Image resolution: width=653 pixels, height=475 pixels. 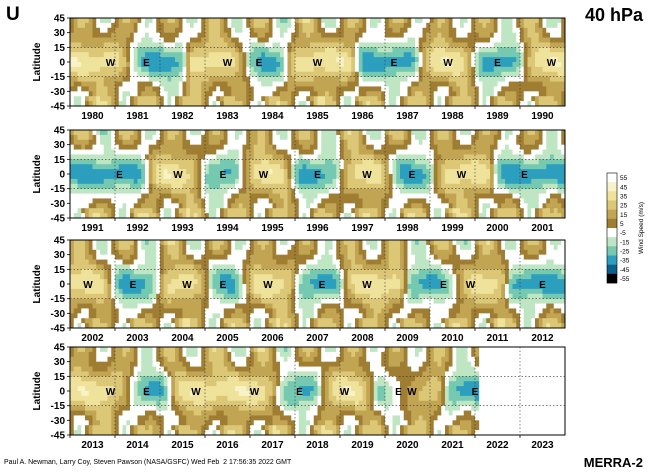 I want to click on x-tick-label: 1984, so click(x=272, y=116).